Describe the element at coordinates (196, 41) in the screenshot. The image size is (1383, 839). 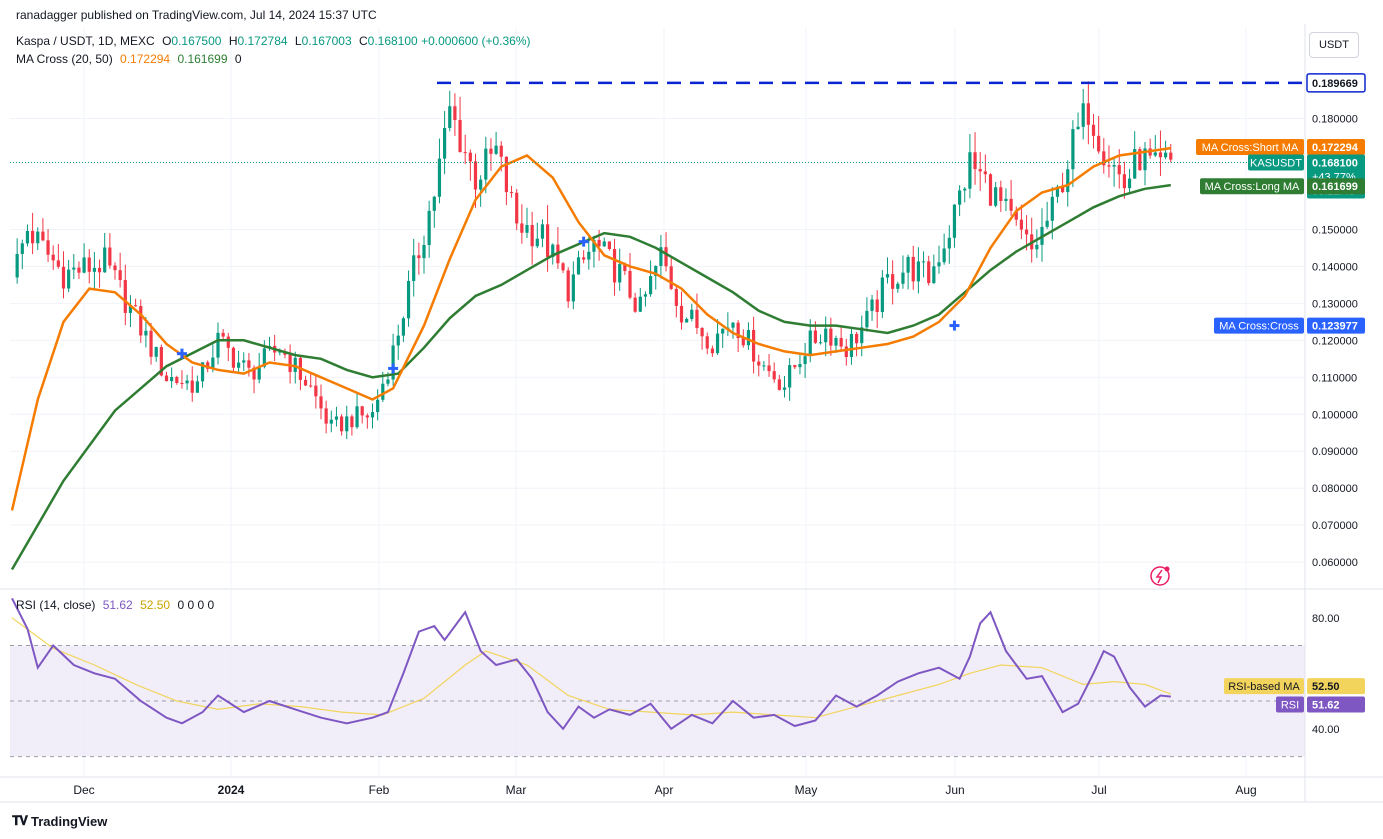
I see `open-value: 0.167500` at that location.